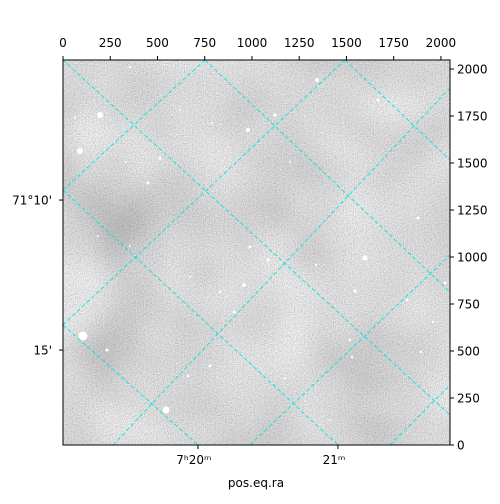  Describe the element at coordinates (299, 43) in the screenshot. I see `top-tick-label: 1250` at that location.